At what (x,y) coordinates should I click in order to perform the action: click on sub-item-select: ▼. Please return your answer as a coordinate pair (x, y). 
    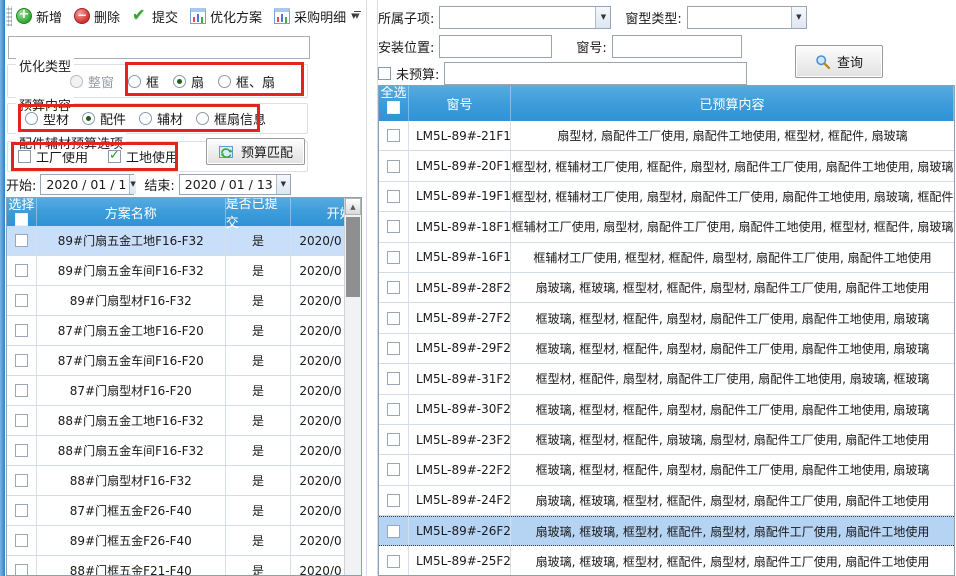
    Looking at the image, I should click on (525, 17).